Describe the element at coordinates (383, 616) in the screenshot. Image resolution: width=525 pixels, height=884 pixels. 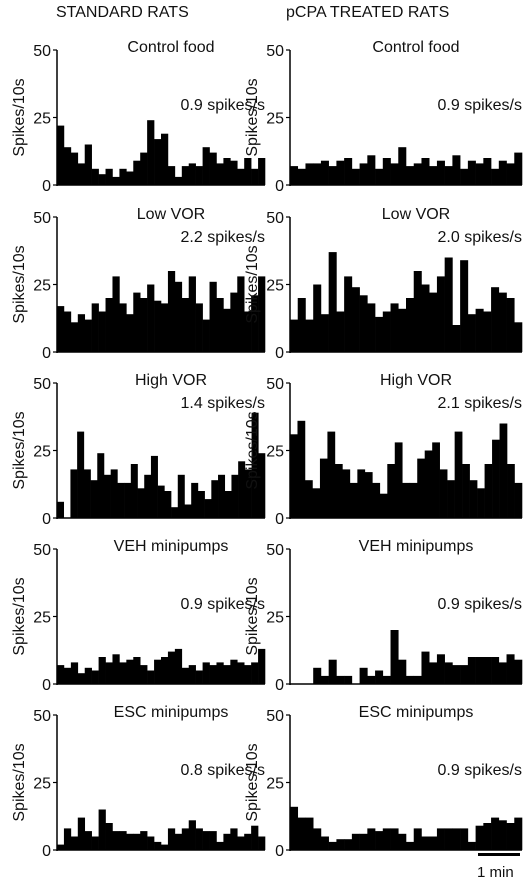
I see `histogram-panel: 0 25 50 Spikes/10s VEH minipumps 0.9 spikes/s` at that location.